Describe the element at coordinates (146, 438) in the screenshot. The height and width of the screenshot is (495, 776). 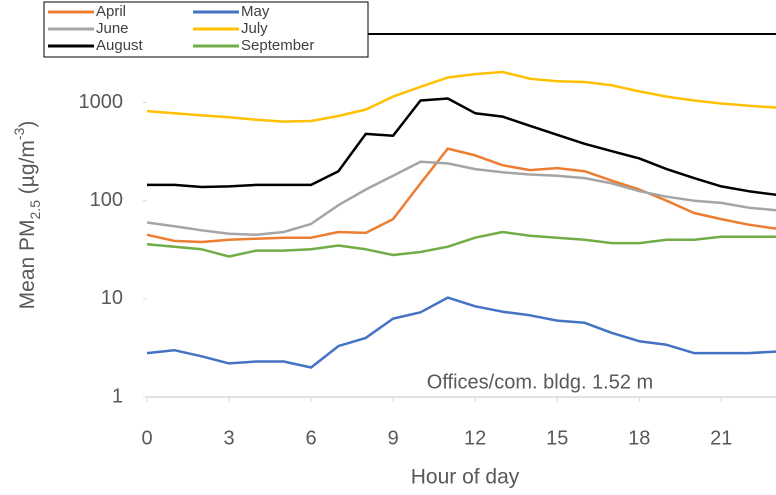
I see `x-tick-label: 0` at that location.